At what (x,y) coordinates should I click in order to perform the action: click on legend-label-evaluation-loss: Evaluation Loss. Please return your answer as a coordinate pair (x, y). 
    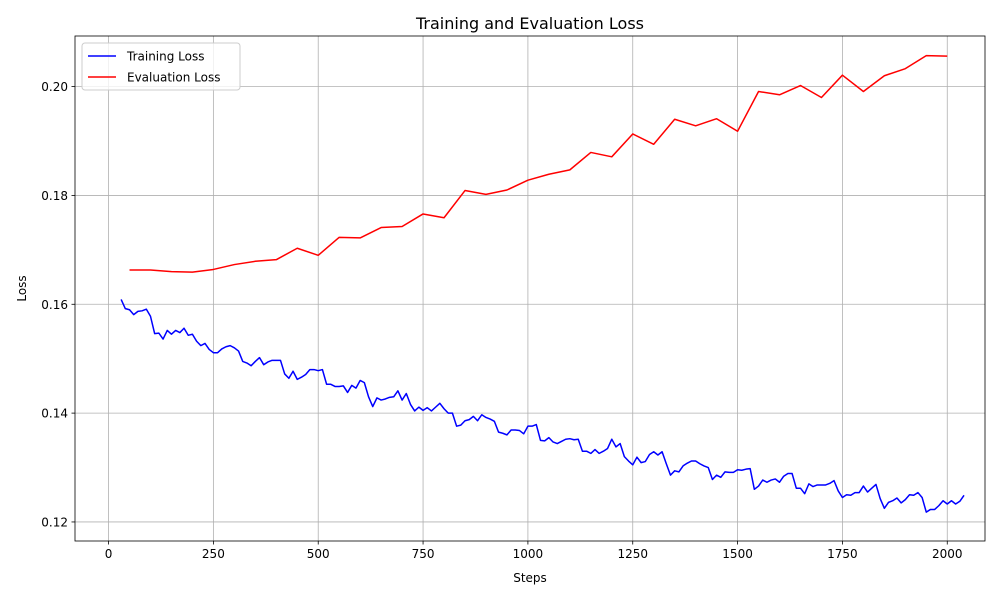
    Looking at the image, I should click on (173, 78).